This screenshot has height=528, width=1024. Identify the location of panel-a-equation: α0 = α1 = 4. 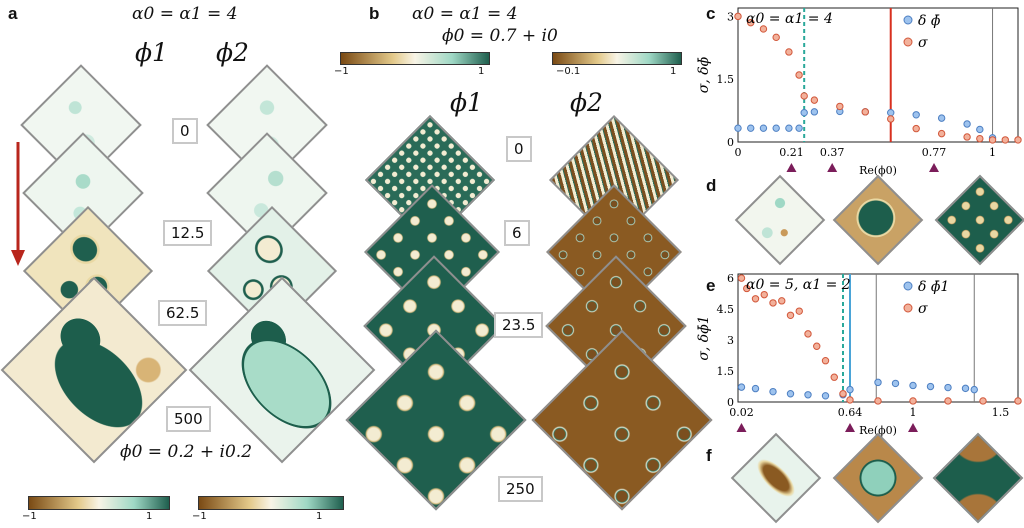
(185, 14).